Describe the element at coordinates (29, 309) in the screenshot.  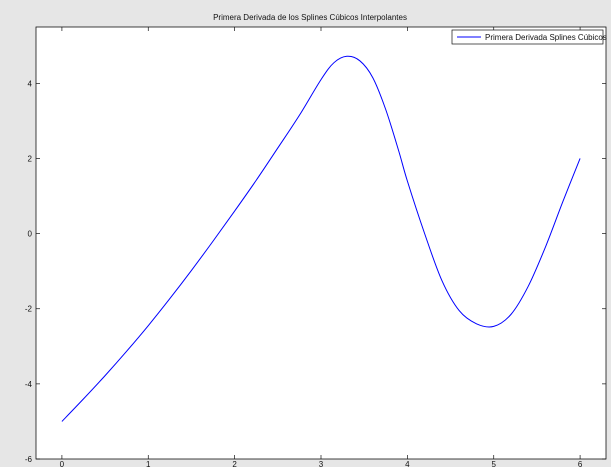
I see `y-tick-label: -2` at that location.